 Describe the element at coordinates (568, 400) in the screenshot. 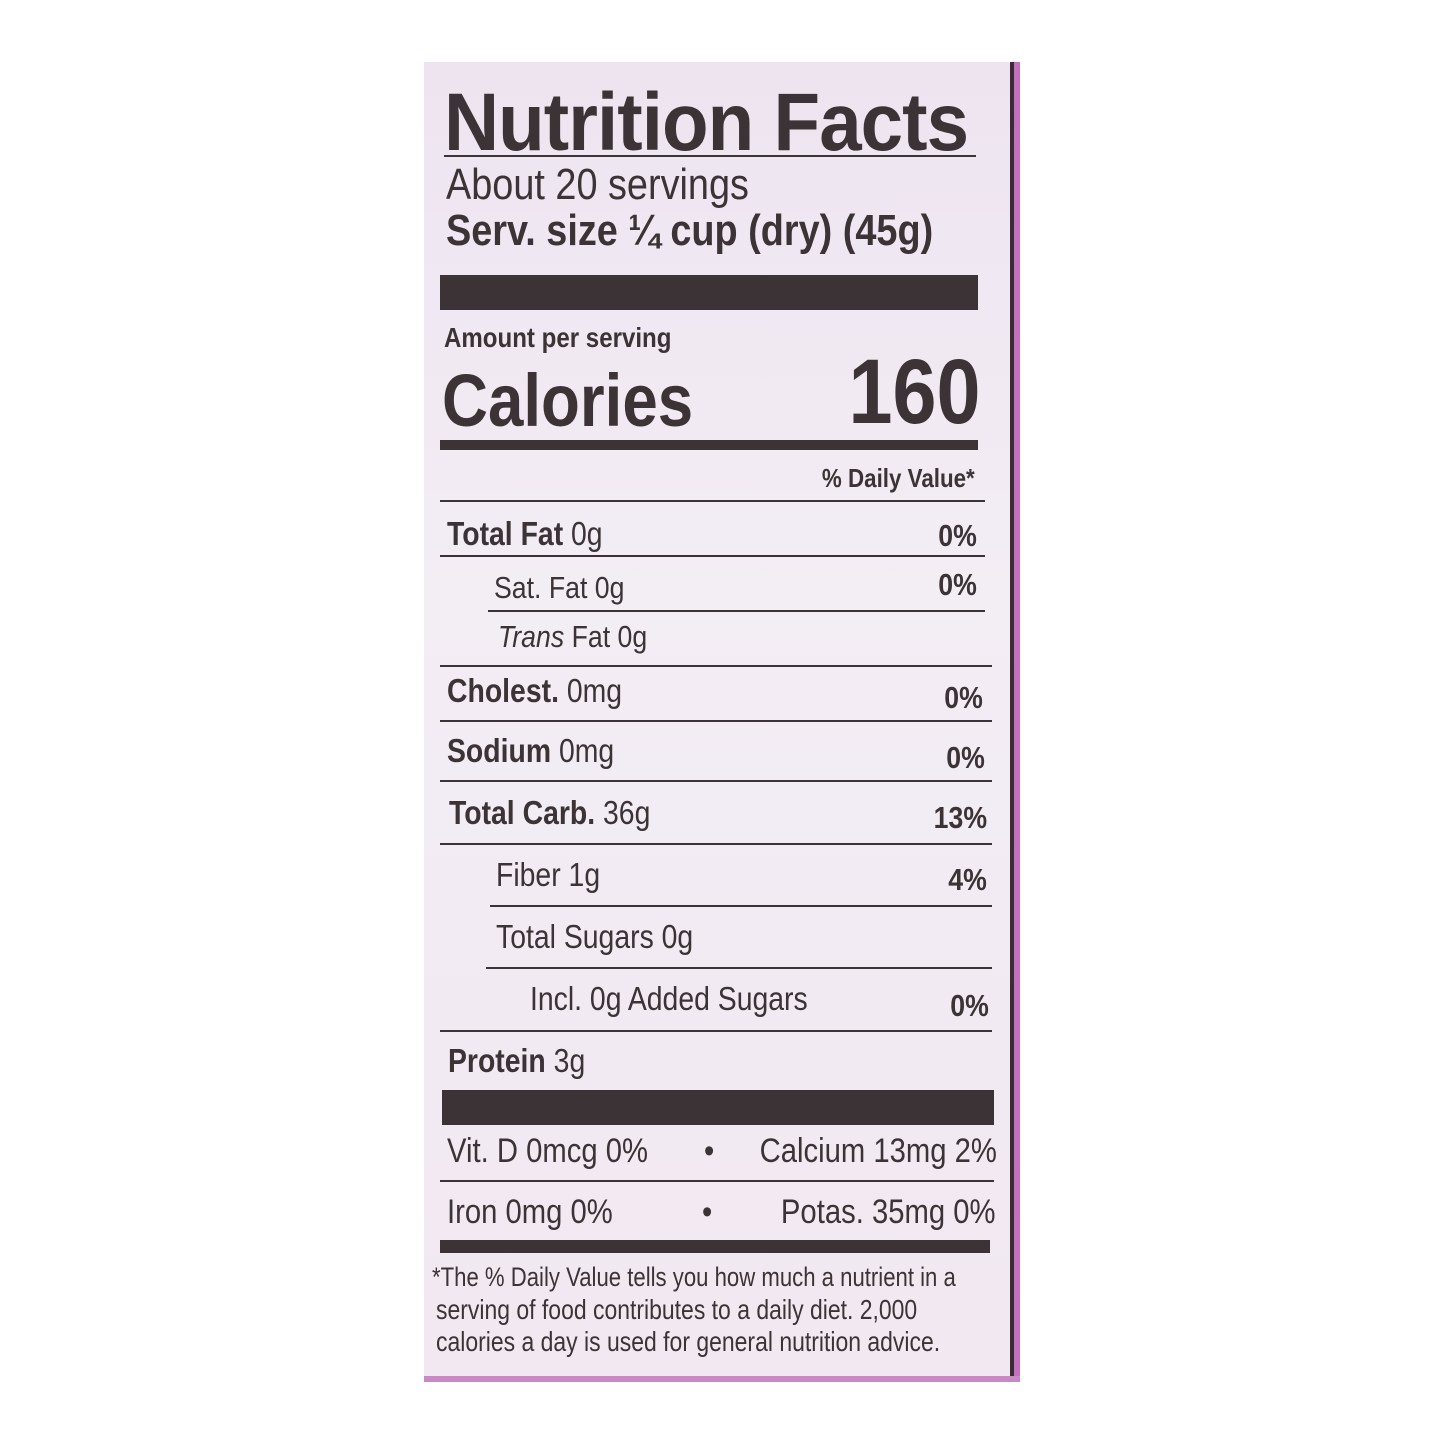

I see `calories-label: Calories` at that location.